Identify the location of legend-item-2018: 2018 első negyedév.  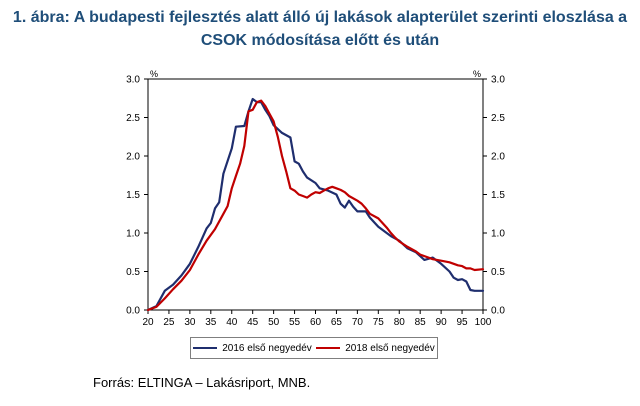
(375, 348).